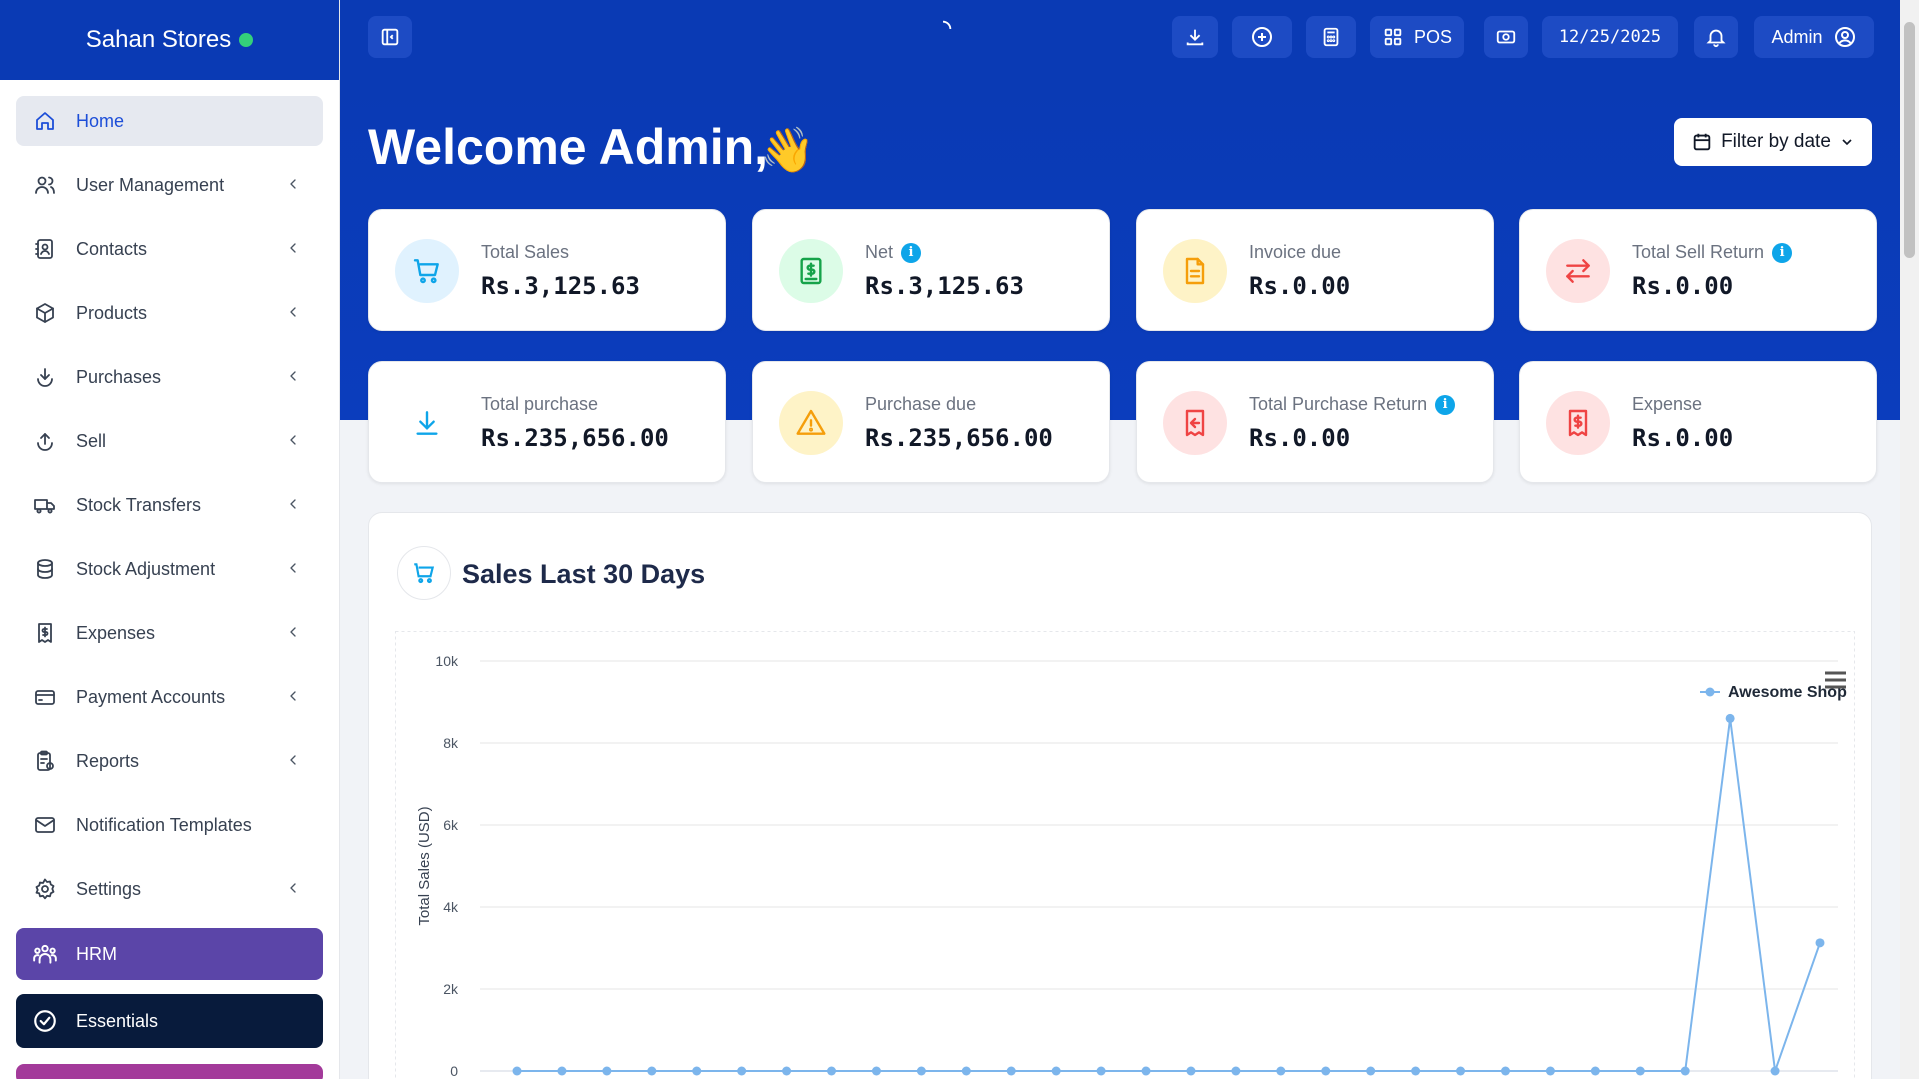 Image resolution: width=1919 pixels, height=1079 pixels. Describe the element at coordinates (1773, 142) in the screenshot. I see `filter-by-date-button: Filter by date` at that location.